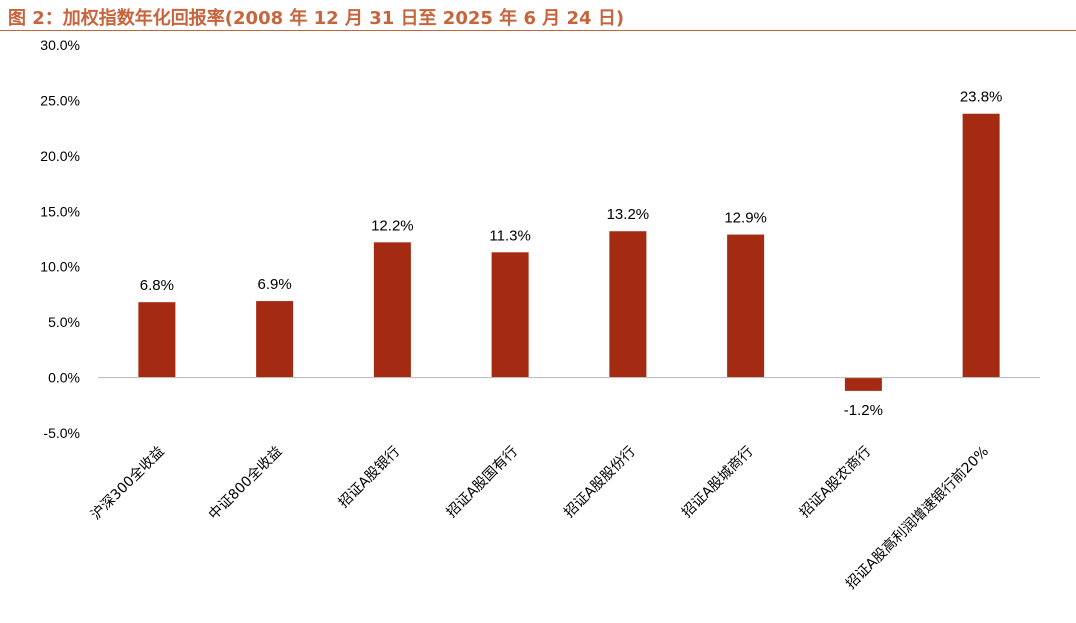 The width and height of the screenshot is (1076, 623). What do you see at coordinates (127, 483) in the screenshot?
I see `category-label: 沪深300全收益` at bounding box center [127, 483].